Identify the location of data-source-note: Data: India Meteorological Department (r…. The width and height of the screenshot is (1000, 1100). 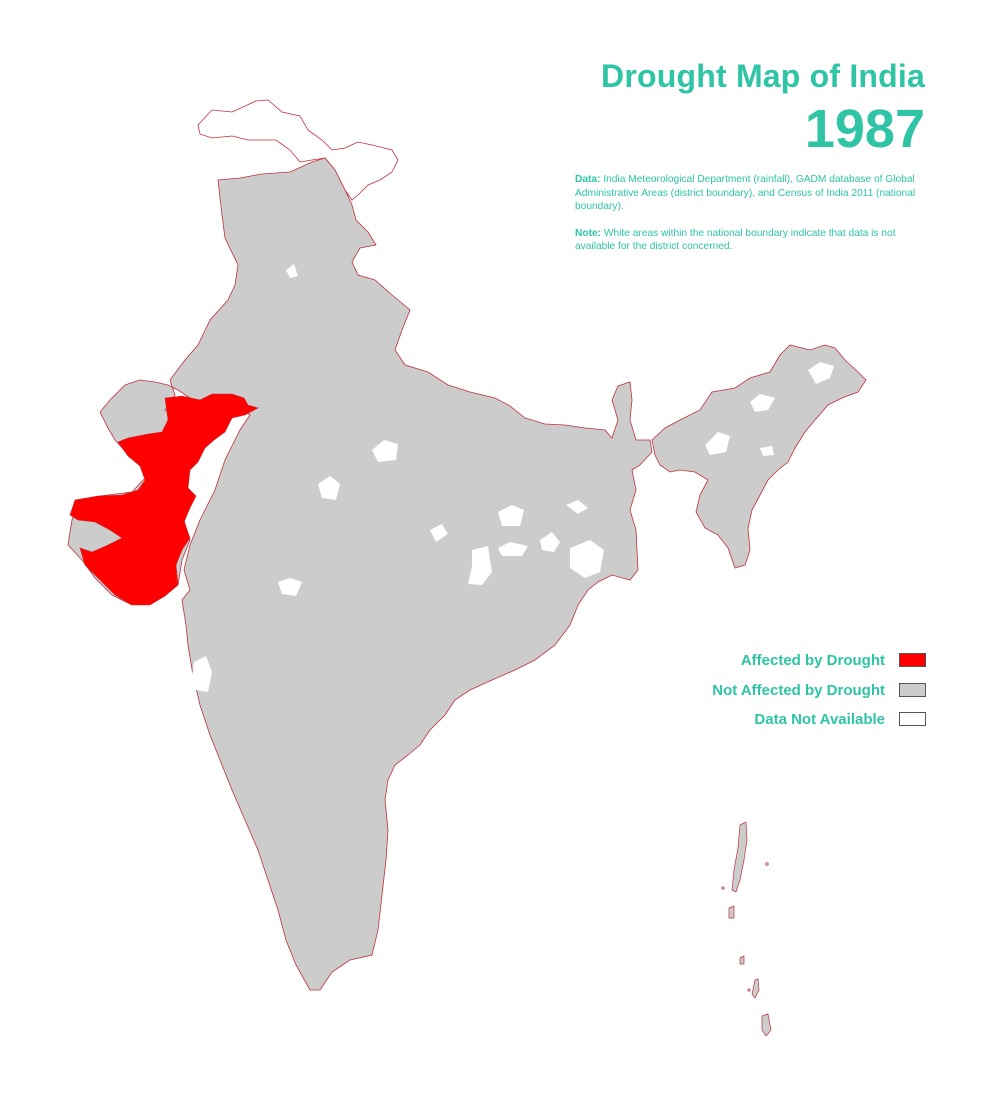
(752, 193).